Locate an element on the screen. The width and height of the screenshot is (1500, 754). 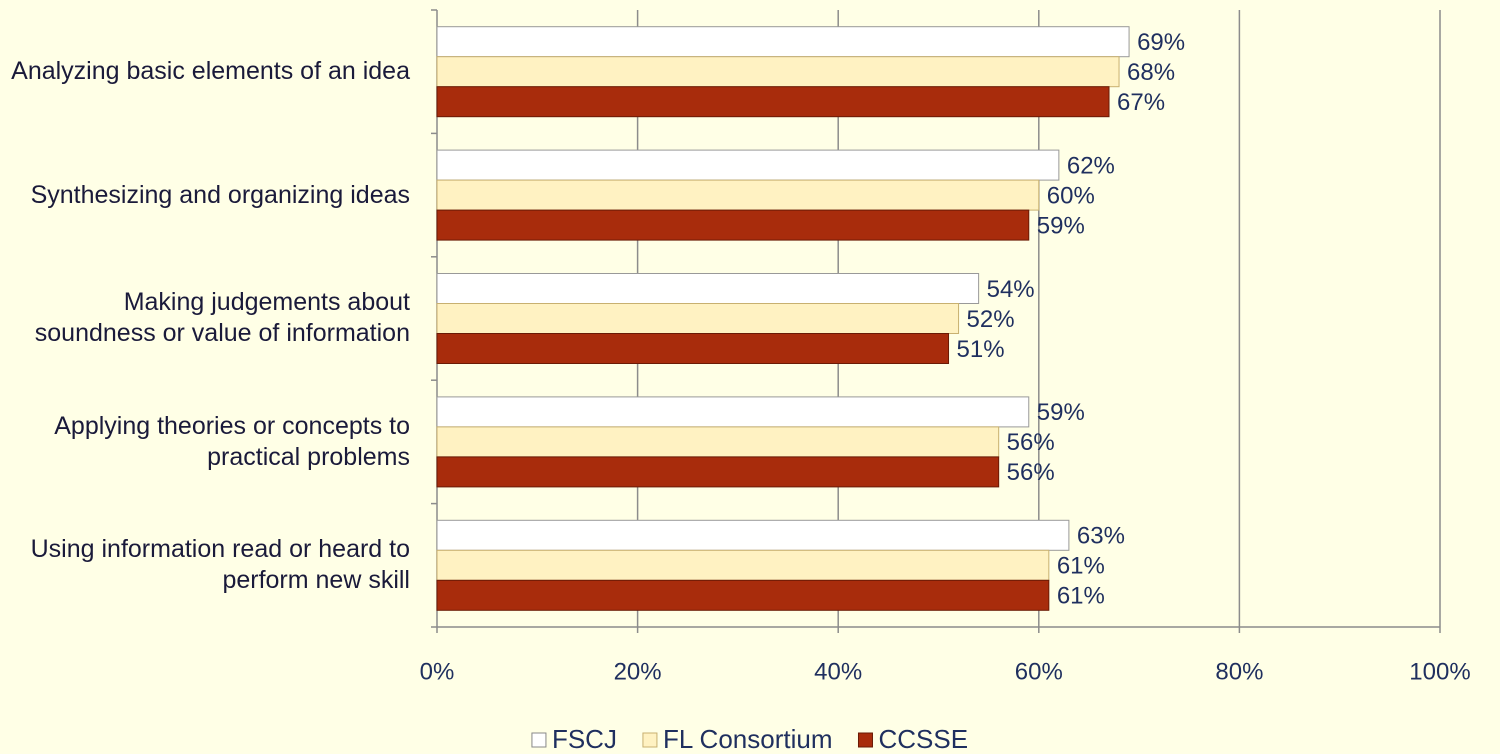
x-tick-label: 0% is located at coordinates (437, 671).